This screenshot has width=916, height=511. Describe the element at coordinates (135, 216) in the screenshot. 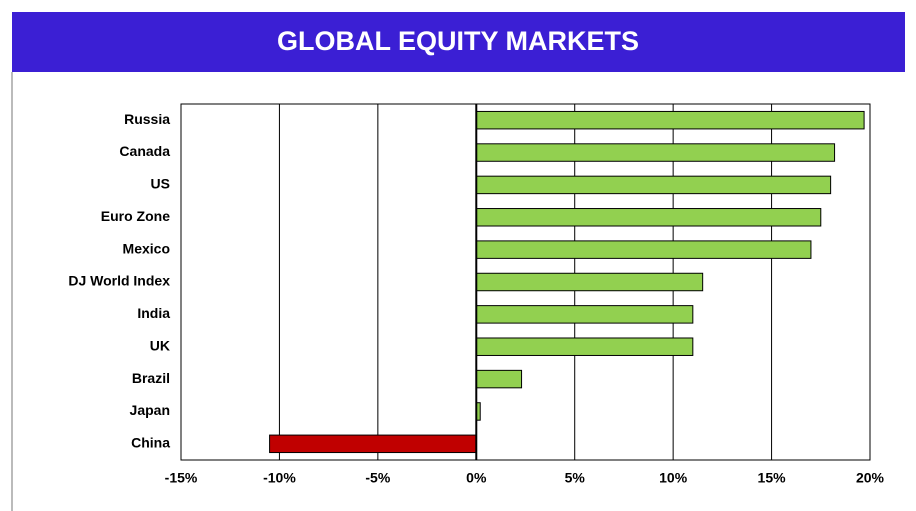

I see `y-tick-label: Euro Zone` at that location.